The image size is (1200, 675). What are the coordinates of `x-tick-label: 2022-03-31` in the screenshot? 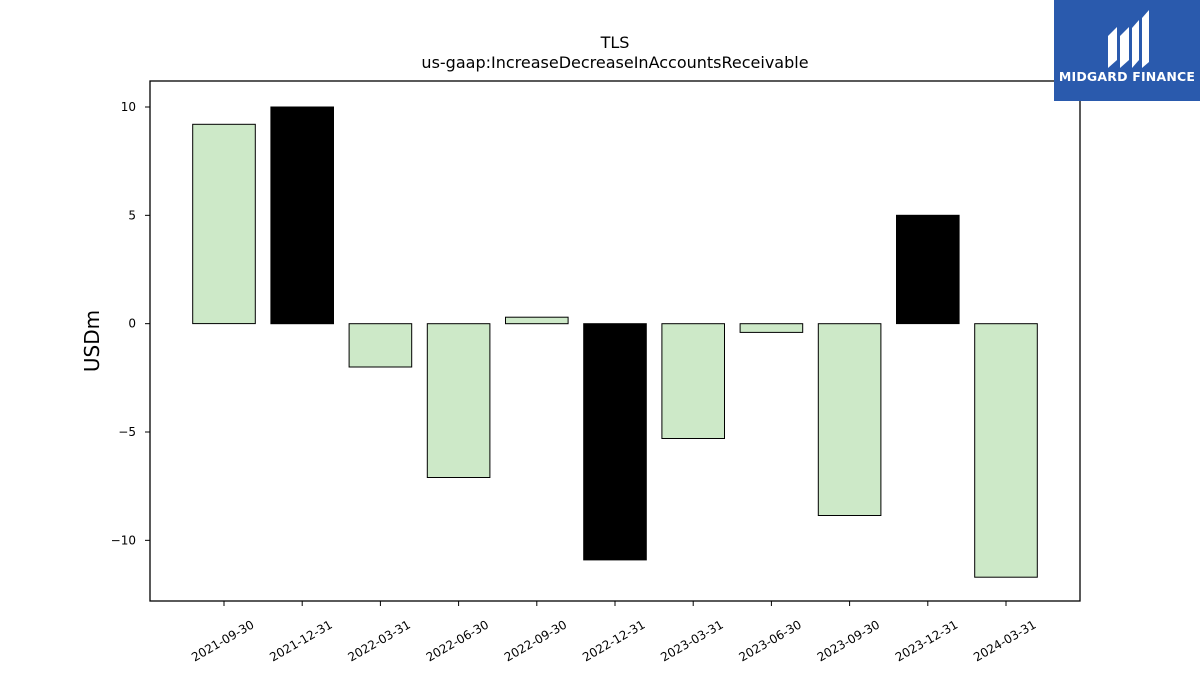 It's located at (378, 640).